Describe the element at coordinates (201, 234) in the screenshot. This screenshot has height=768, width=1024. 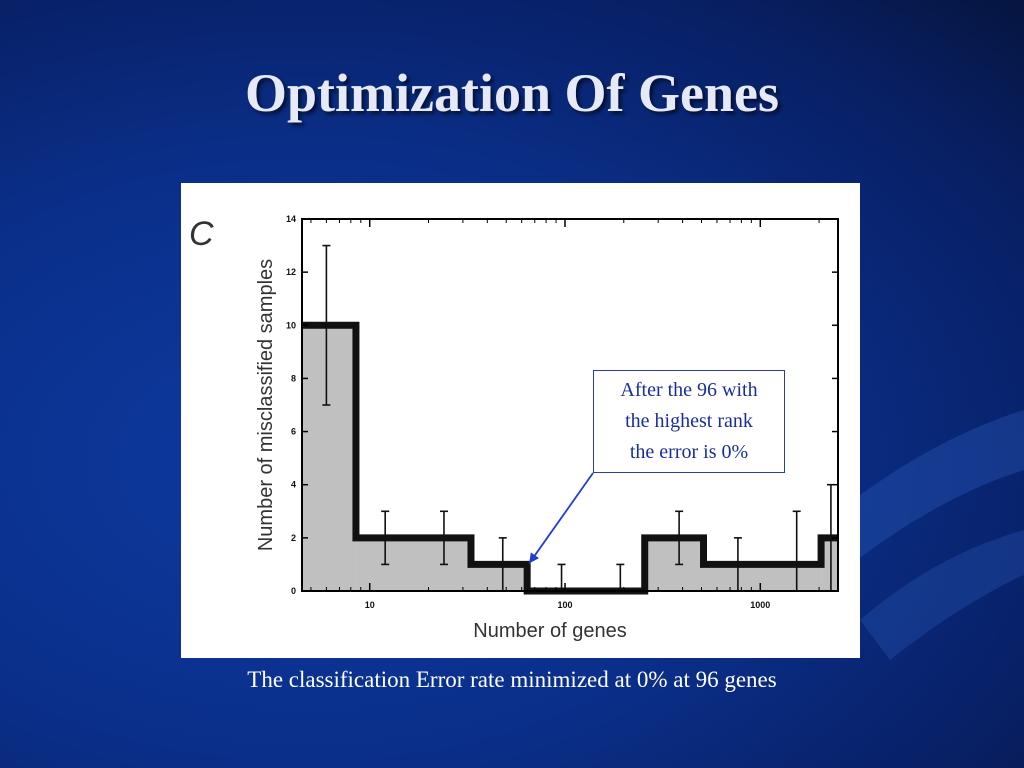
I see `panel-letter: C` at that location.